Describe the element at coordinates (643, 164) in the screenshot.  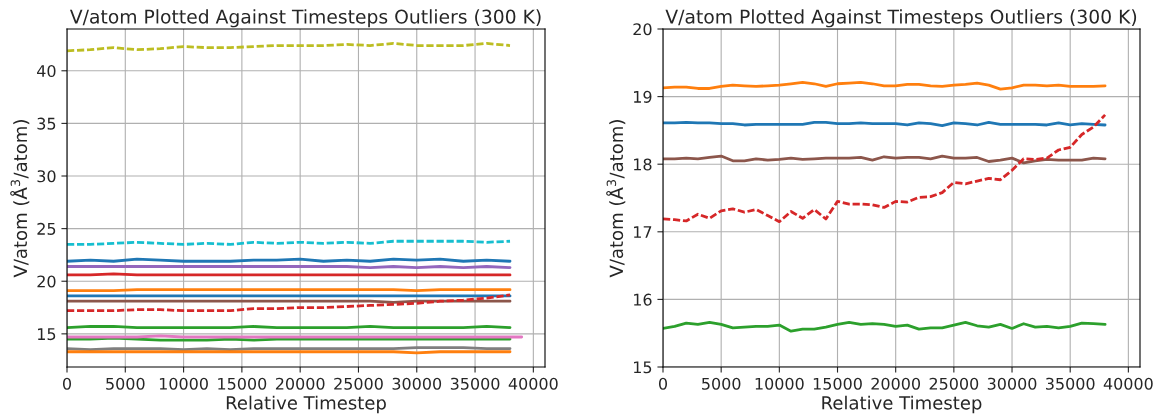
I see `y-tick-label: 18` at that location.